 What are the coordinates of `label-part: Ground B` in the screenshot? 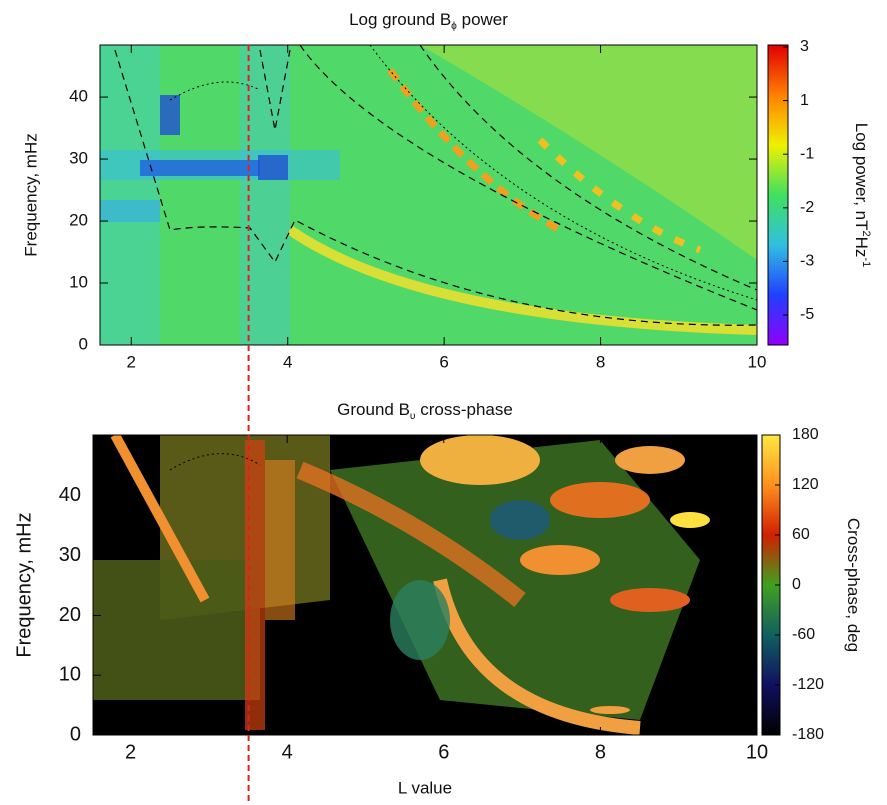 It's located at (373, 409).